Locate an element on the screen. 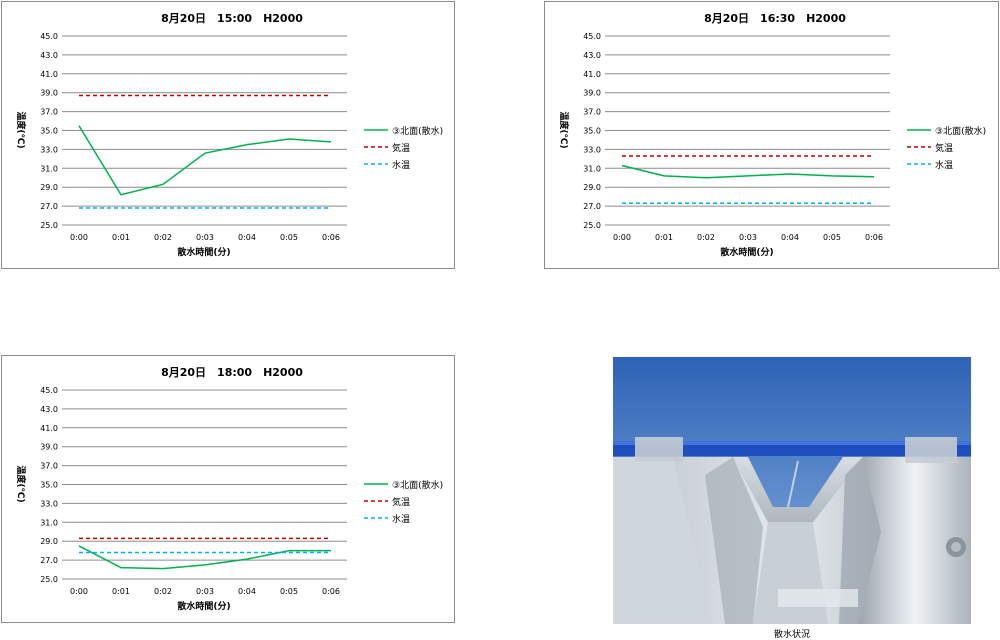 The image size is (1000, 640). watering-photo is located at coordinates (792, 490).